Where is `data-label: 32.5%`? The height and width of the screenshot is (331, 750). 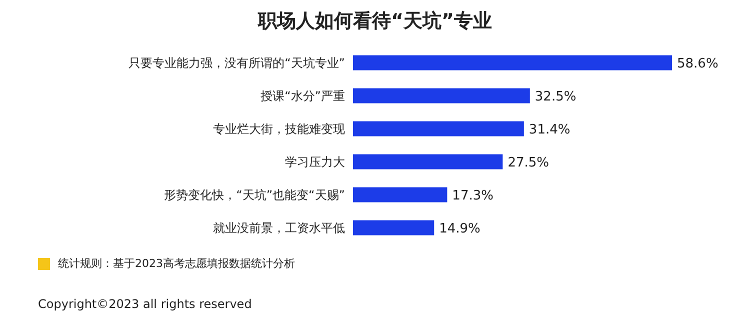
data-label: 32.5% is located at coordinates (555, 96).